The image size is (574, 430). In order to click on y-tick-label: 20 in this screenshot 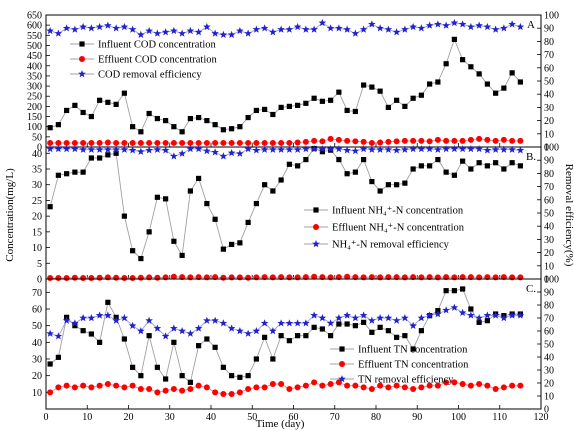, I will do `click(37, 376)`.